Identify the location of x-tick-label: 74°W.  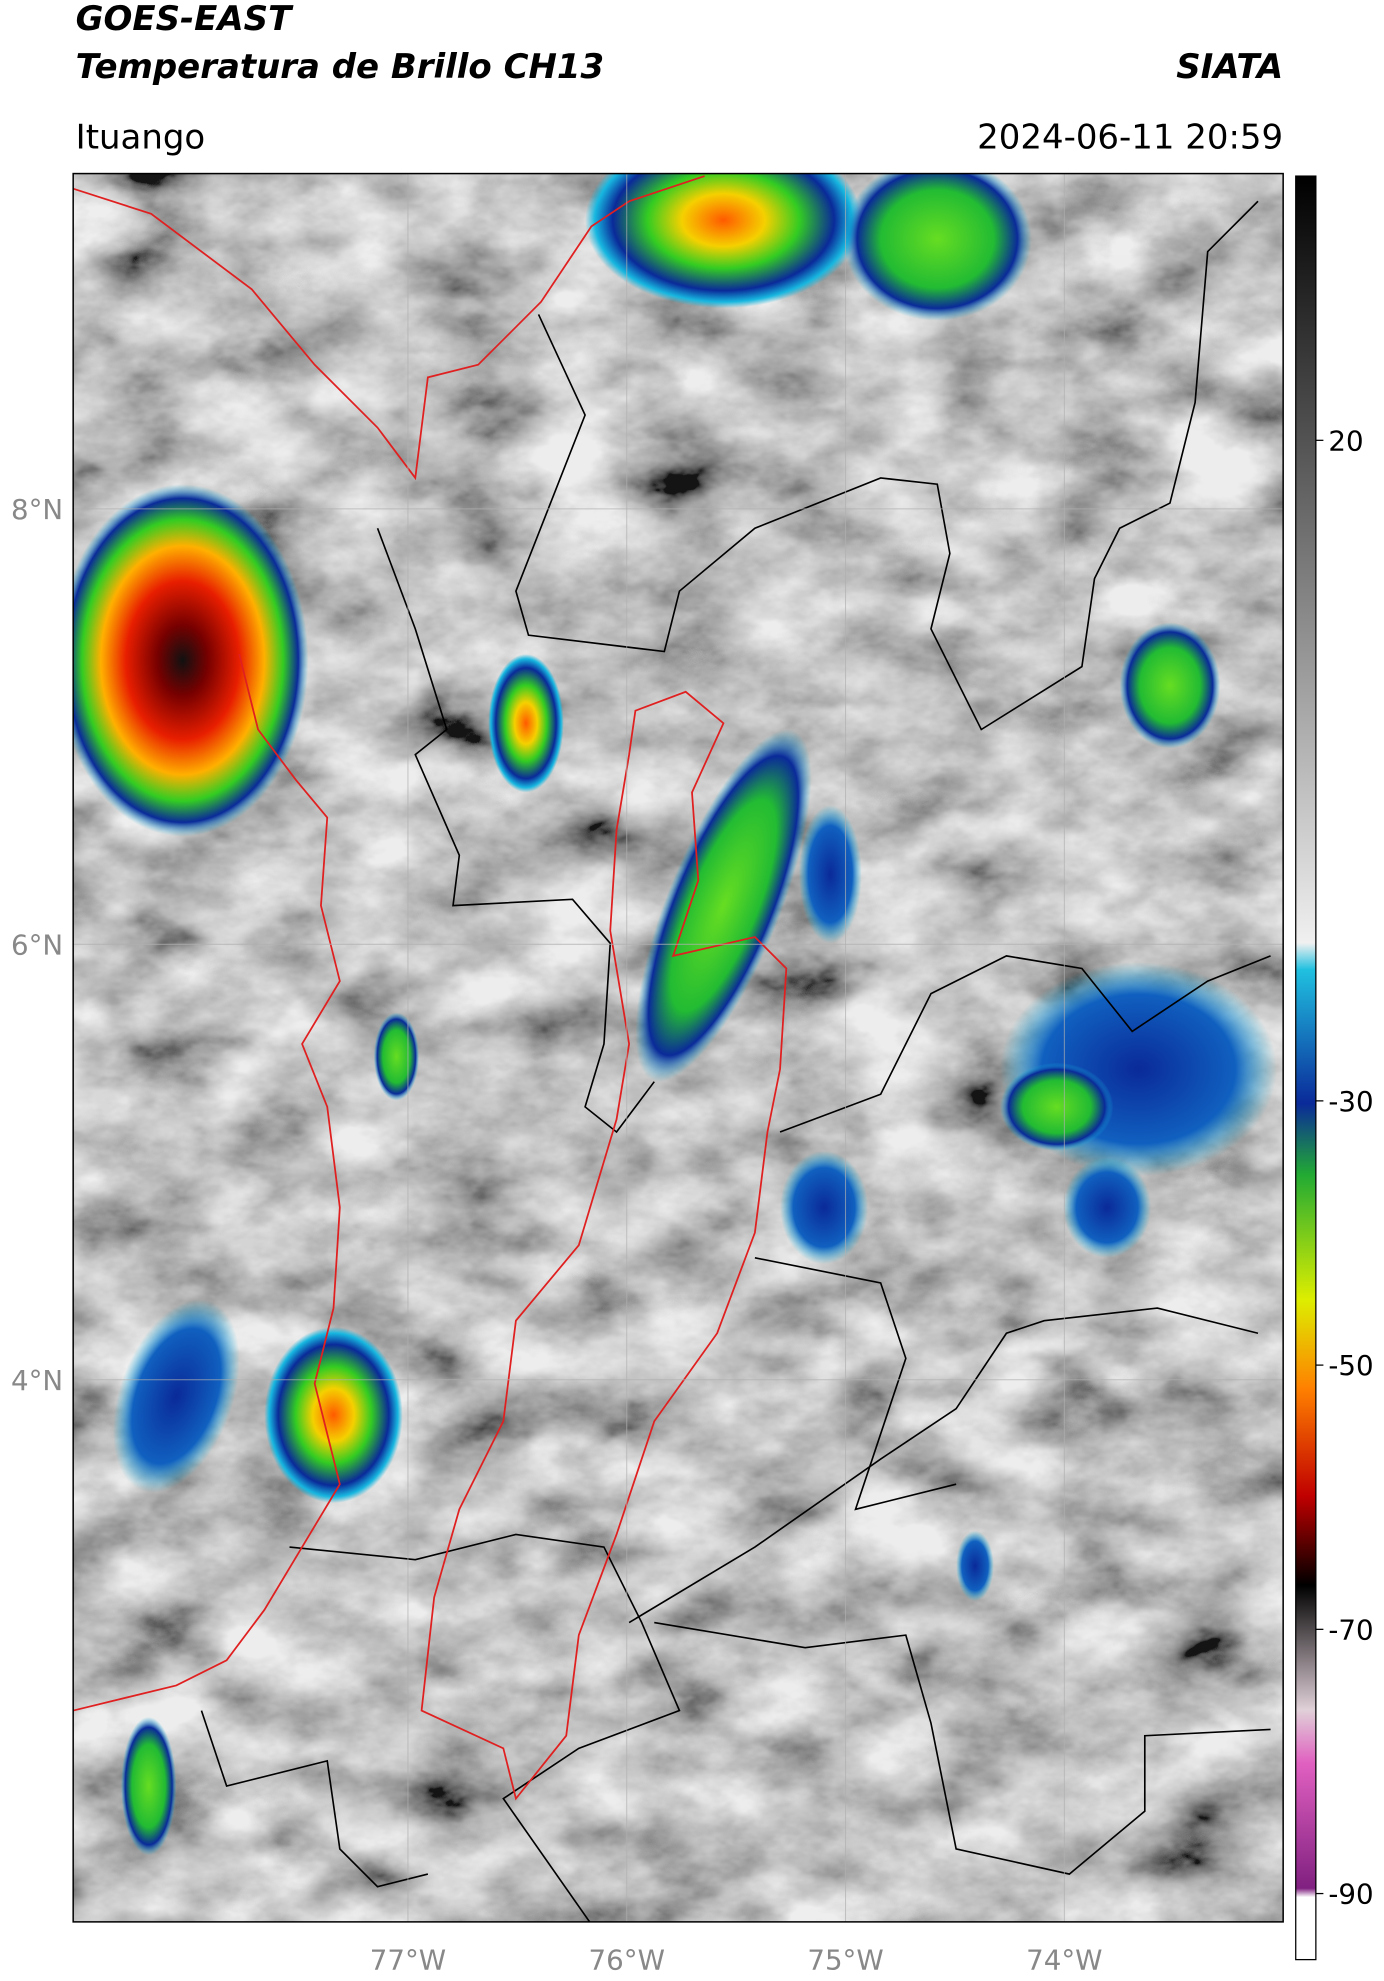
(1064, 1960).